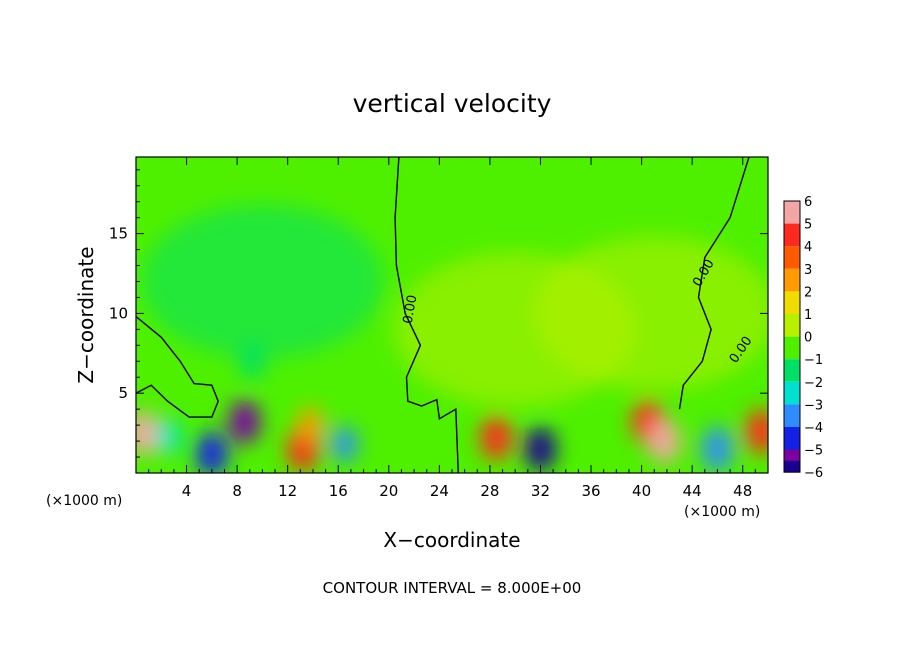  What do you see at coordinates (411, 309) in the screenshot?
I see `contour-label-1: 0.00` at bounding box center [411, 309].